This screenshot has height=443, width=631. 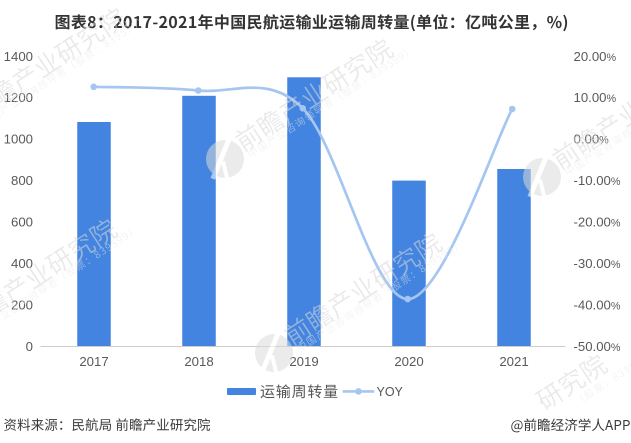 I want to click on svg-text: -50.00%, so click(x=597, y=346).